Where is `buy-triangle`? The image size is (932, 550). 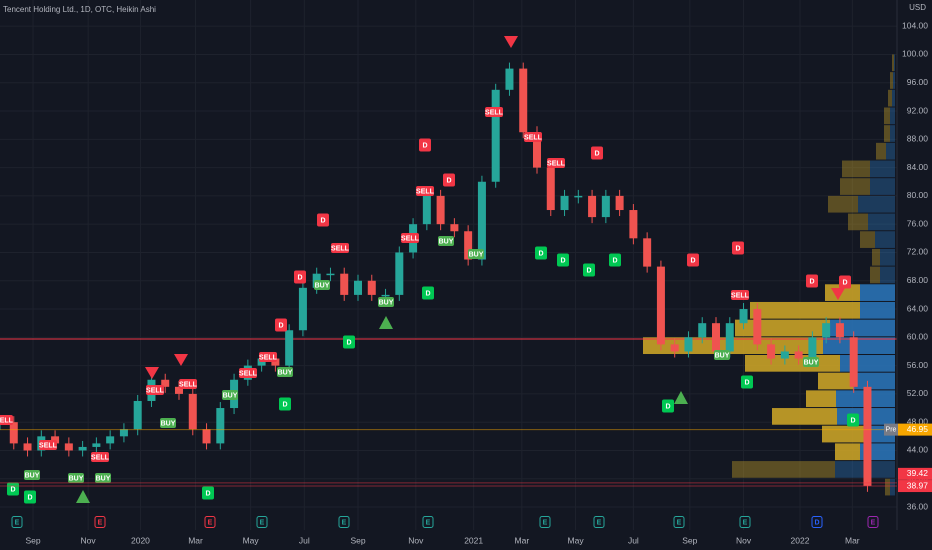 buy-triangle is located at coordinates (681, 397).